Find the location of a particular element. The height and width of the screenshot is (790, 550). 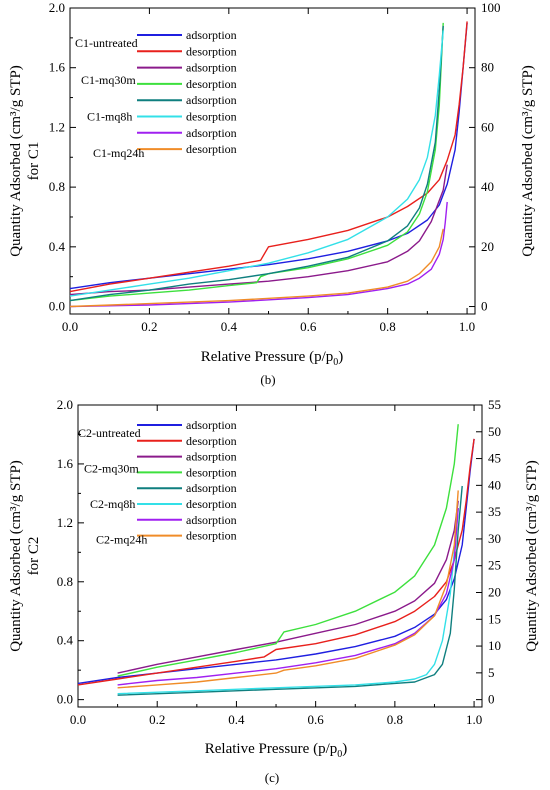

legend-group-label: C1-untreated is located at coordinates (106, 43).